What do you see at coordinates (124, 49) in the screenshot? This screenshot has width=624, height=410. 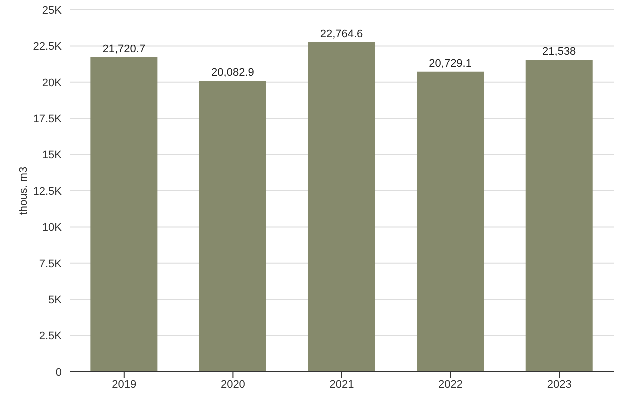 I see `data-label: 21,720.7` at bounding box center [124, 49].